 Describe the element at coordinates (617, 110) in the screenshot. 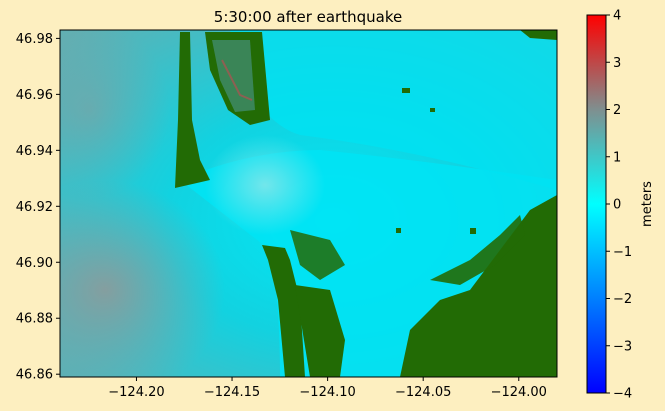

I see `colorbar-tick-label: 2` at that location.